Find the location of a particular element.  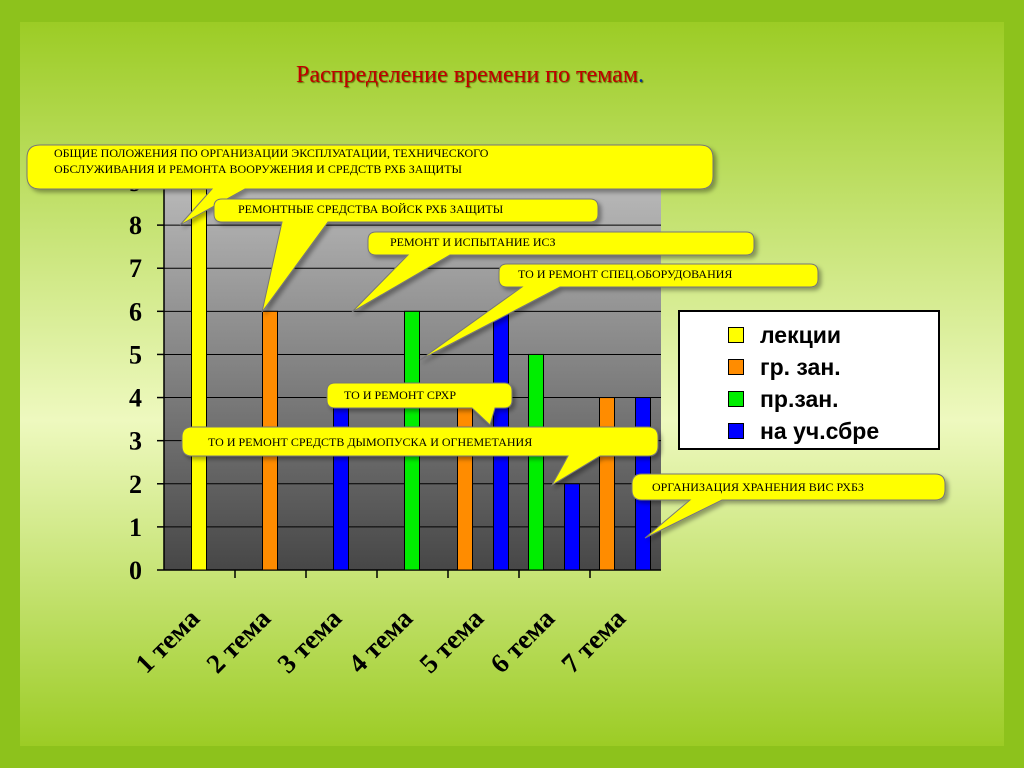

callout-isz-text: Ремонт и испытание ИСЗ is located at coordinates (473, 242).